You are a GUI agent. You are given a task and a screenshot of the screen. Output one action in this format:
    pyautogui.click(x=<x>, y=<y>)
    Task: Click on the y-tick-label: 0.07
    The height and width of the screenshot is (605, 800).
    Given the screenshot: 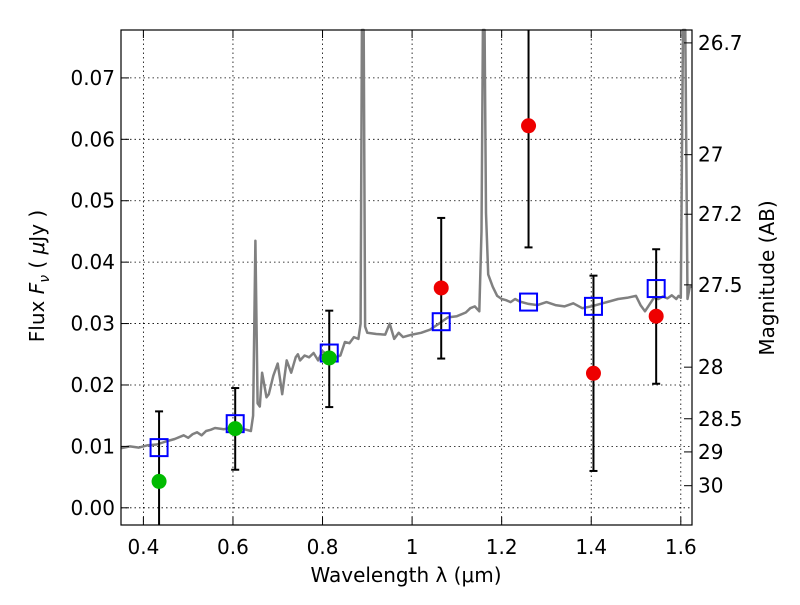 What is the action you would take?
    pyautogui.click(x=92, y=78)
    